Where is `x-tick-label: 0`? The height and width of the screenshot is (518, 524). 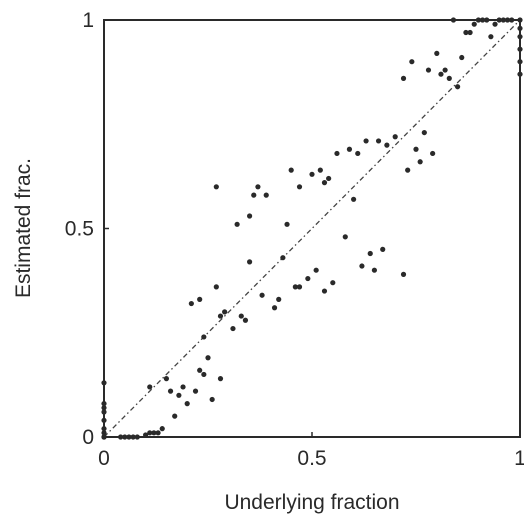 x-tick-label: 0 is located at coordinates (104, 458).